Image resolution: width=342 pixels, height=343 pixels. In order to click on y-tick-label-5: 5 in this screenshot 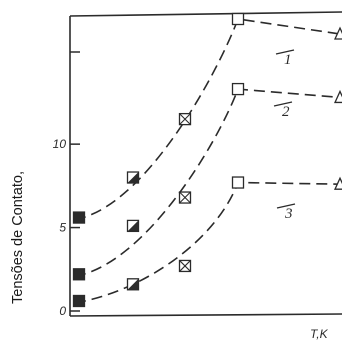, I will do `click(62, 228)`.